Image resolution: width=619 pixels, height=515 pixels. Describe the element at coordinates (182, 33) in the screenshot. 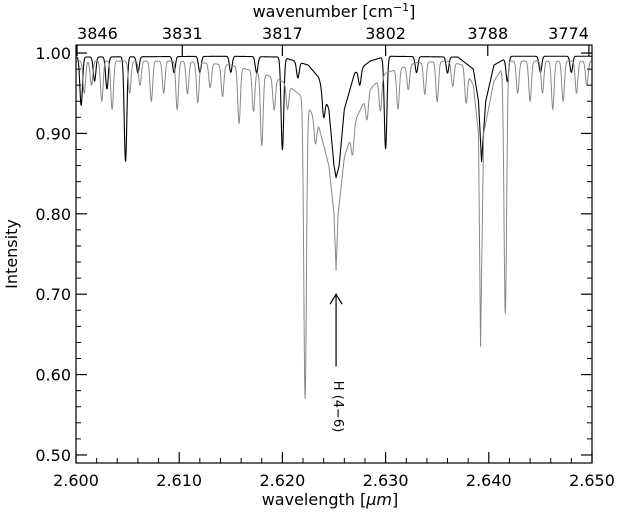

I see `top-tick-label: 3831` at that location.